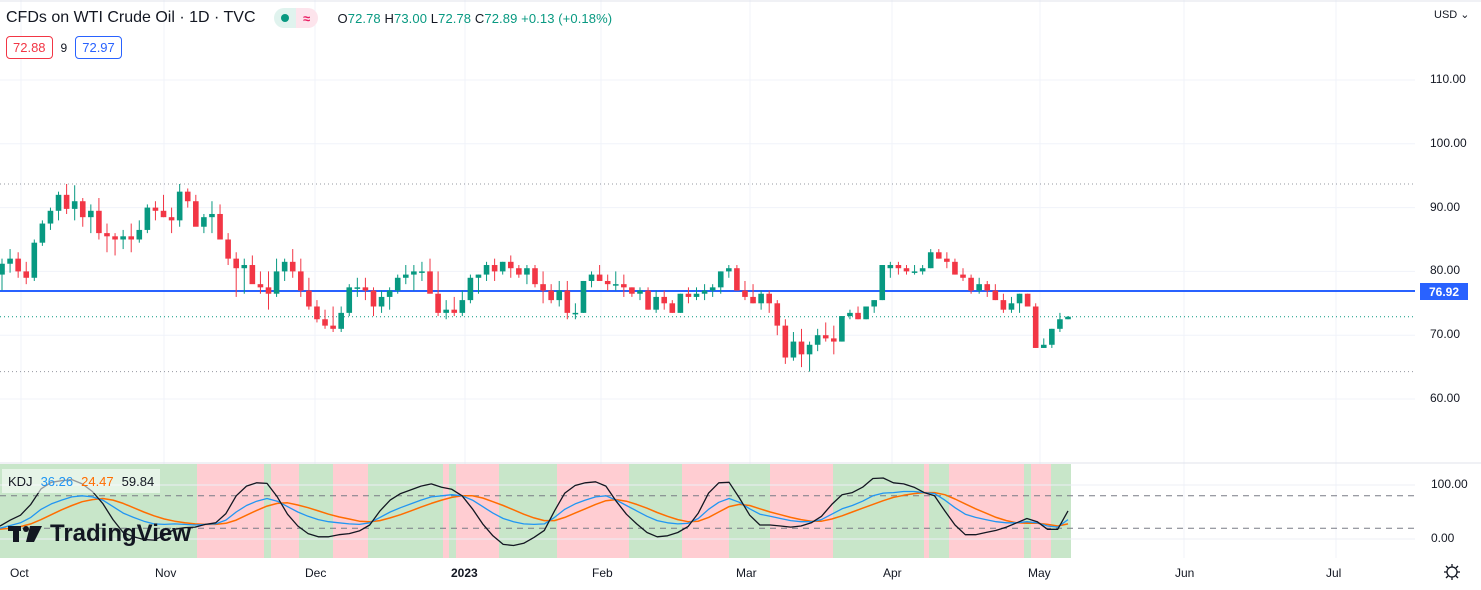 This screenshot has height=590, width=1481. What do you see at coordinates (57, 481) in the screenshot?
I see `kdj-k-value: 36.26` at bounding box center [57, 481].